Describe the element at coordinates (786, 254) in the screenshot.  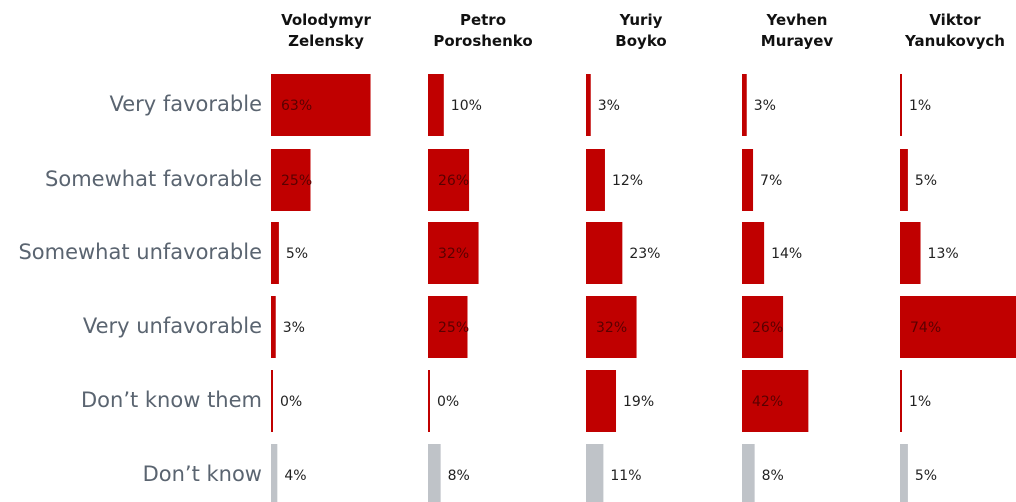
I see `value-label: 14%` at that location.